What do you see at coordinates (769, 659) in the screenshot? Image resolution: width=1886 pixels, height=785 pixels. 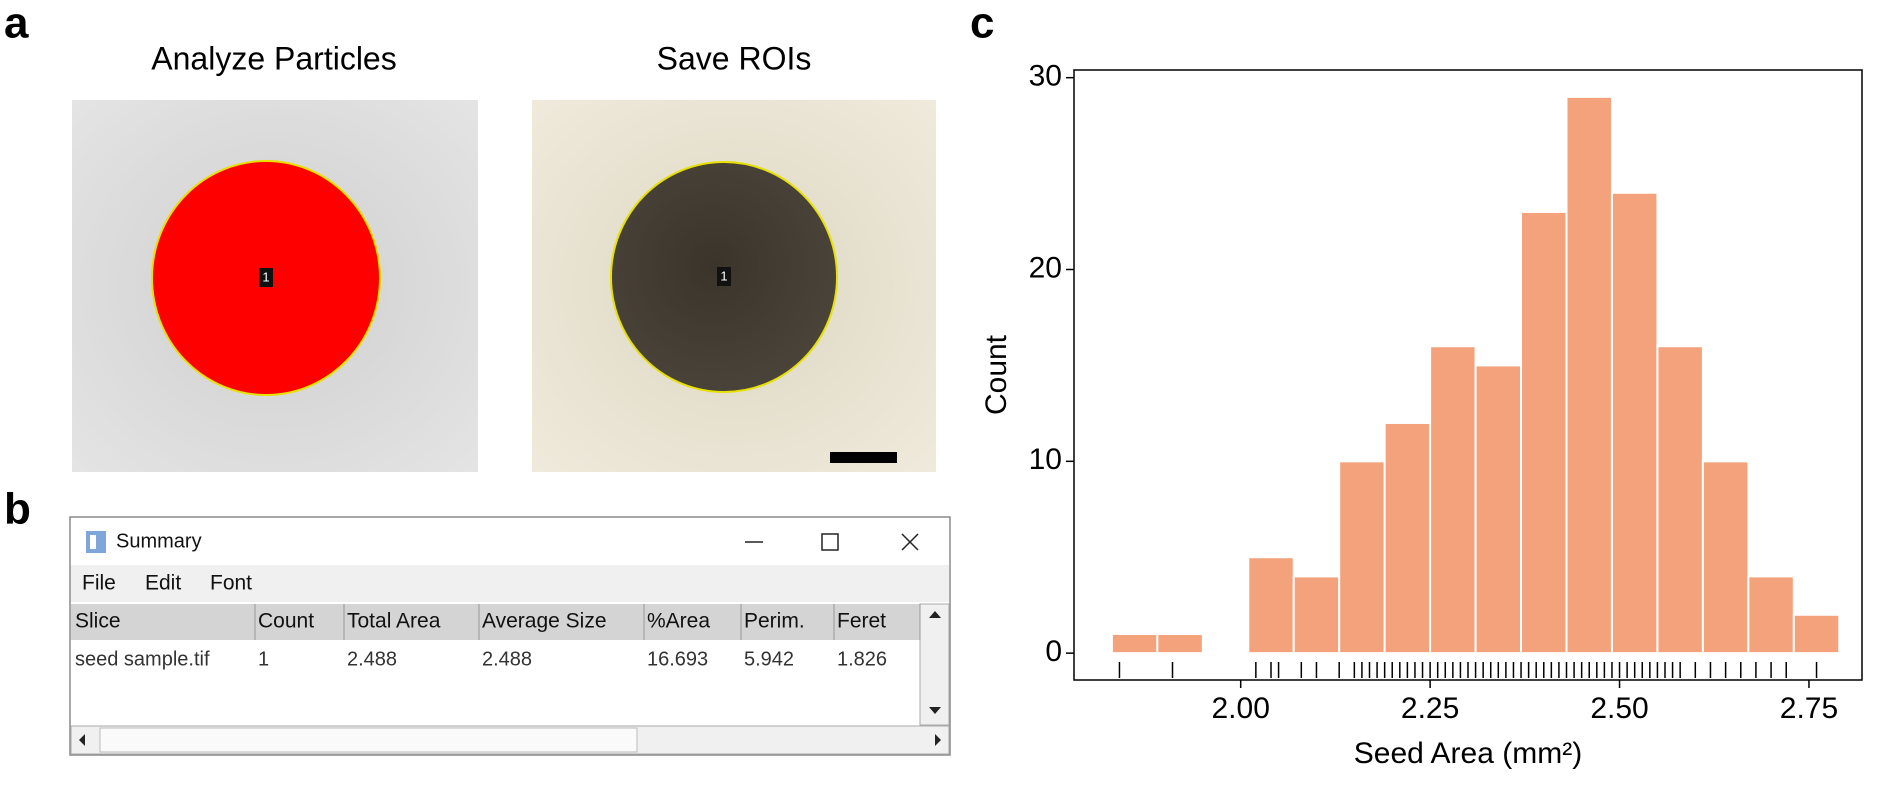 I see `table-cell: 5.942` at bounding box center [769, 659].